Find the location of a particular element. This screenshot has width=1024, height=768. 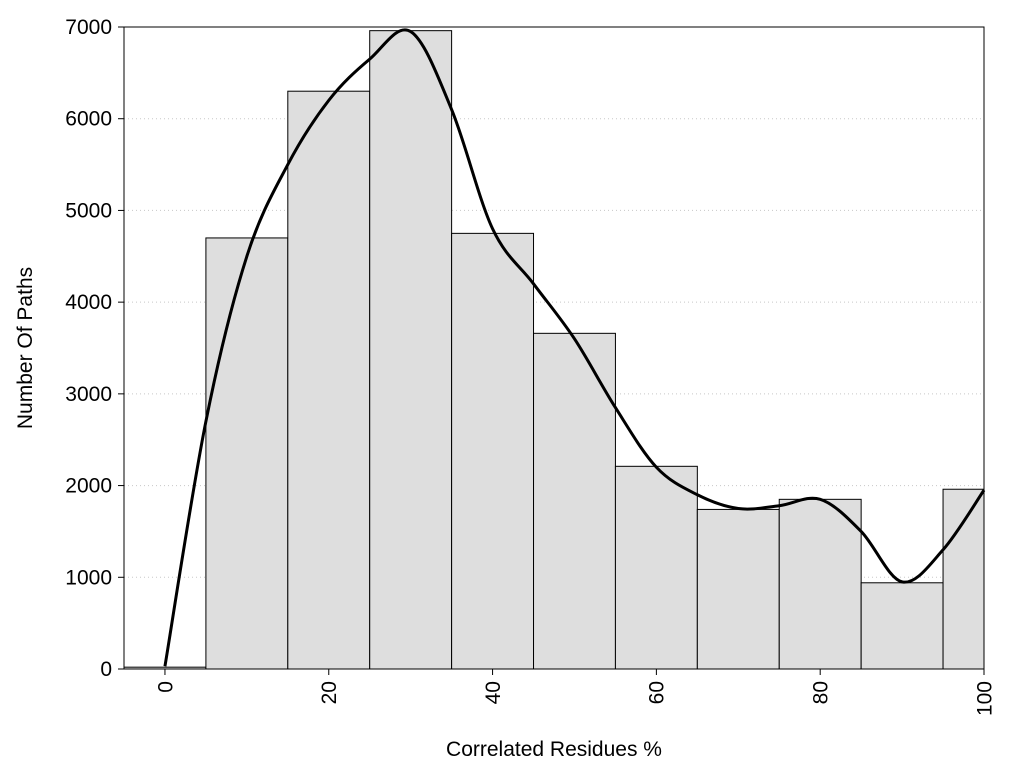

x-tick-label: 100 is located at coordinates (984, 698).